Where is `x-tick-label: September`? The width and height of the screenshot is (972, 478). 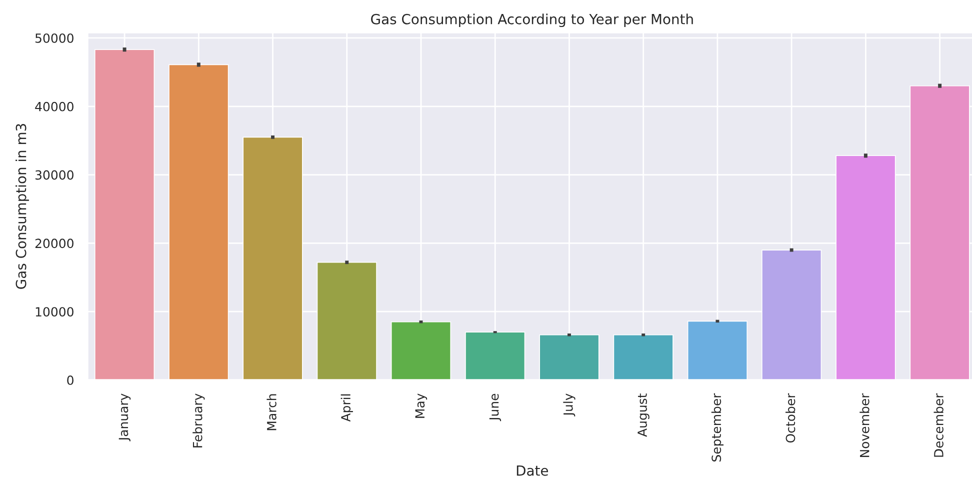
x-tick-label: September is located at coordinates (717, 427).